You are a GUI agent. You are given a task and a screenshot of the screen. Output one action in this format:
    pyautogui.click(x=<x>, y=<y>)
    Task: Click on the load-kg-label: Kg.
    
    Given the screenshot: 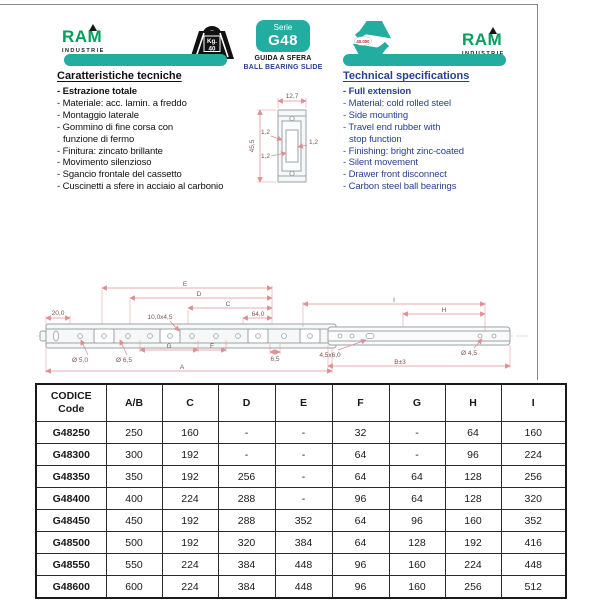 What is the action you would take?
    pyautogui.click(x=212, y=41)
    